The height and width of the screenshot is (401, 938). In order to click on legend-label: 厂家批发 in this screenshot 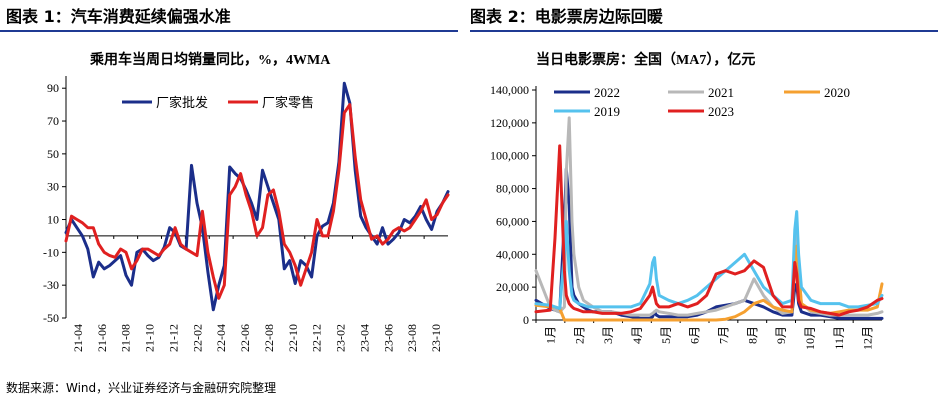, I will do `click(182, 102)`.